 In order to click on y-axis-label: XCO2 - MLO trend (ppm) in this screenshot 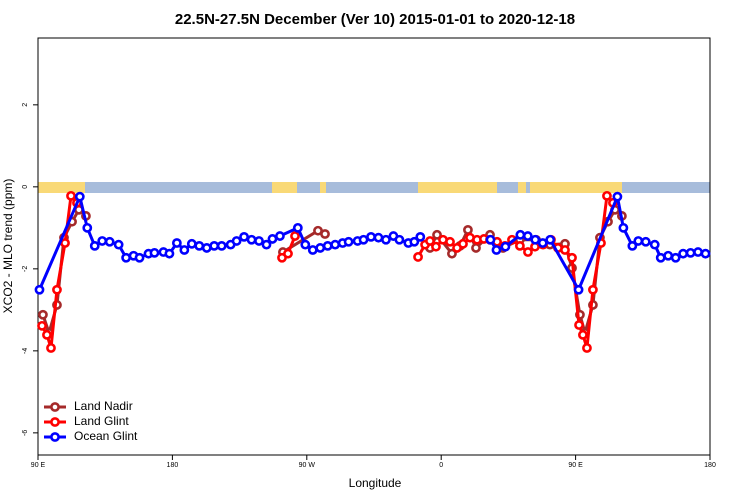, I will do `click(8, 246)`.